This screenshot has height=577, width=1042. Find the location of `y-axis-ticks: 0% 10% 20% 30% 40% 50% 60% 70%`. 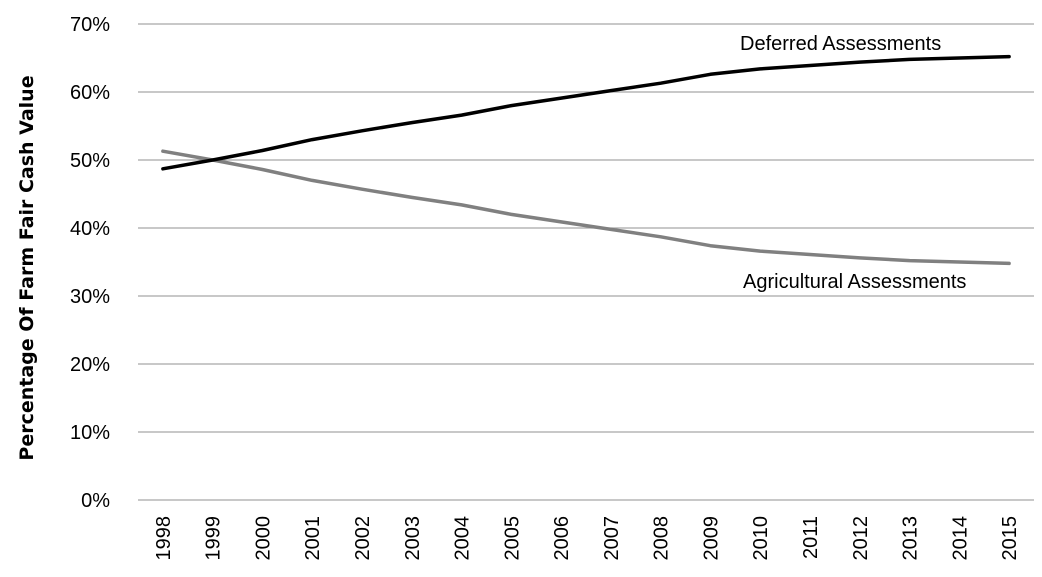

y-axis-ticks: 0% 10% 20% 30% 40% 50% 60% 70% is located at coordinates (90, 263).